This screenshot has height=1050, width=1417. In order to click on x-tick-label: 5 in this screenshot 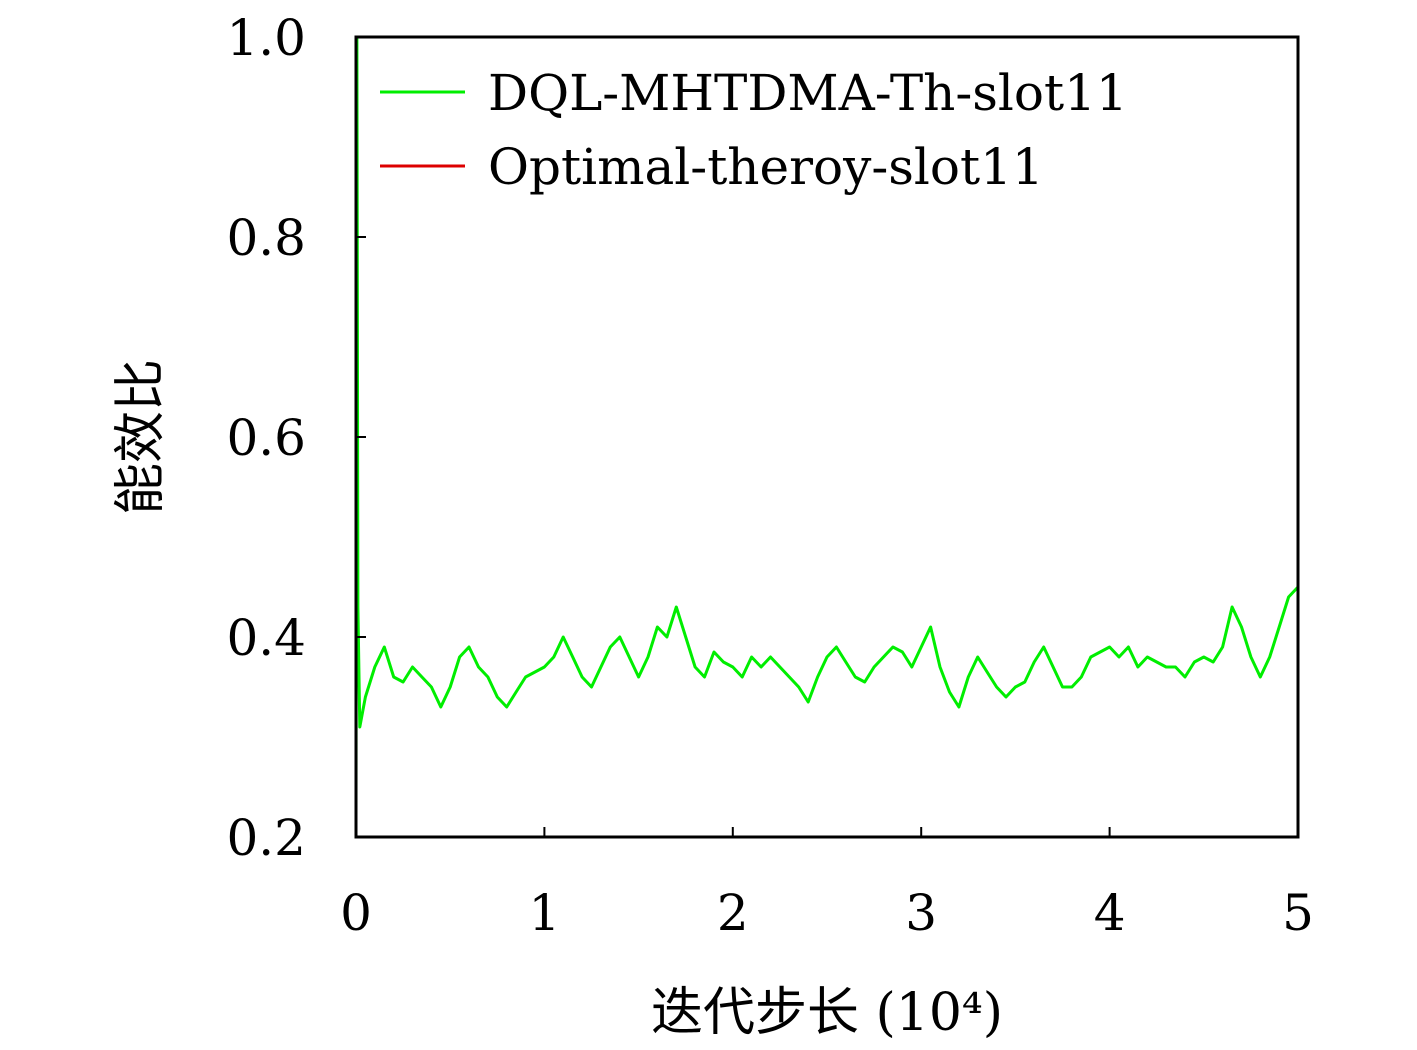, I will do `click(1298, 913)`.